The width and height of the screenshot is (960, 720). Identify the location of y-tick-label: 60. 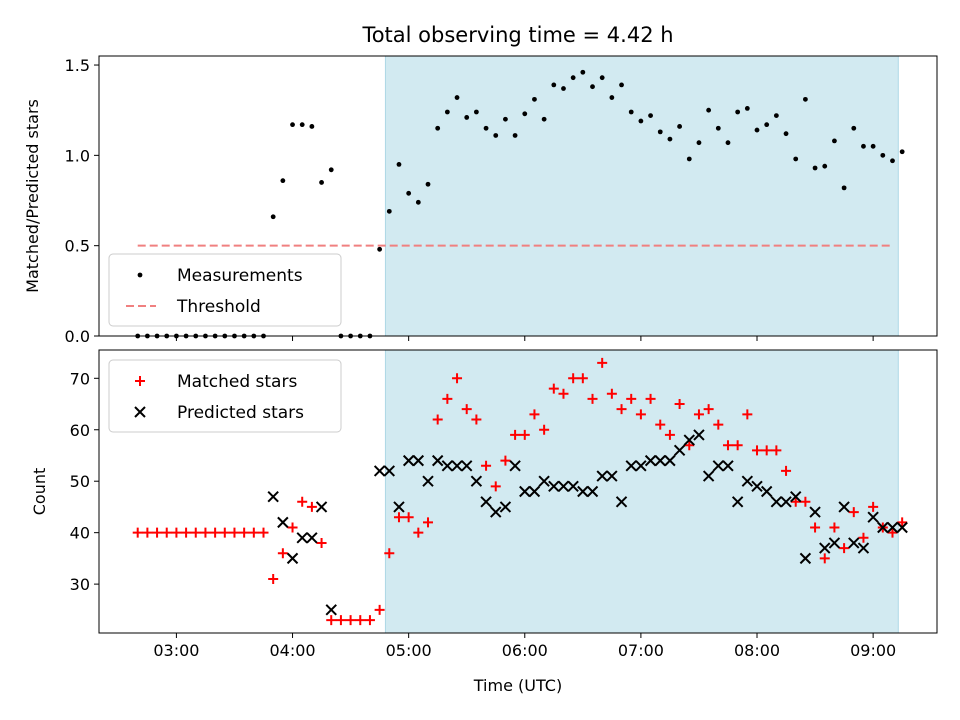
(80, 430).